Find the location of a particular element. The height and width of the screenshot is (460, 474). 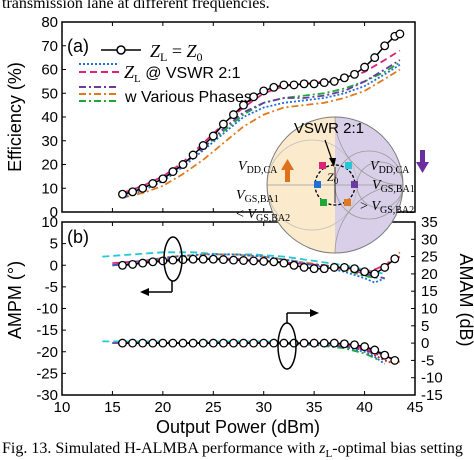

arrow-down-stem is located at coordinates (422, 157).